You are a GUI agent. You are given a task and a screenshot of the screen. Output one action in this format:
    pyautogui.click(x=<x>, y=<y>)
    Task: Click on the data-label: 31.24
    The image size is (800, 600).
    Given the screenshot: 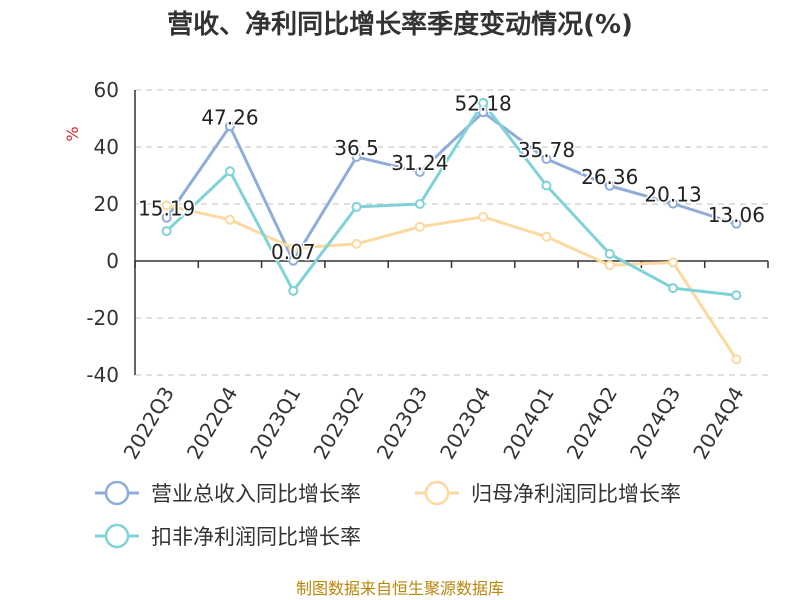 What is the action you would take?
    pyautogui.click(x=419, y=163)
    